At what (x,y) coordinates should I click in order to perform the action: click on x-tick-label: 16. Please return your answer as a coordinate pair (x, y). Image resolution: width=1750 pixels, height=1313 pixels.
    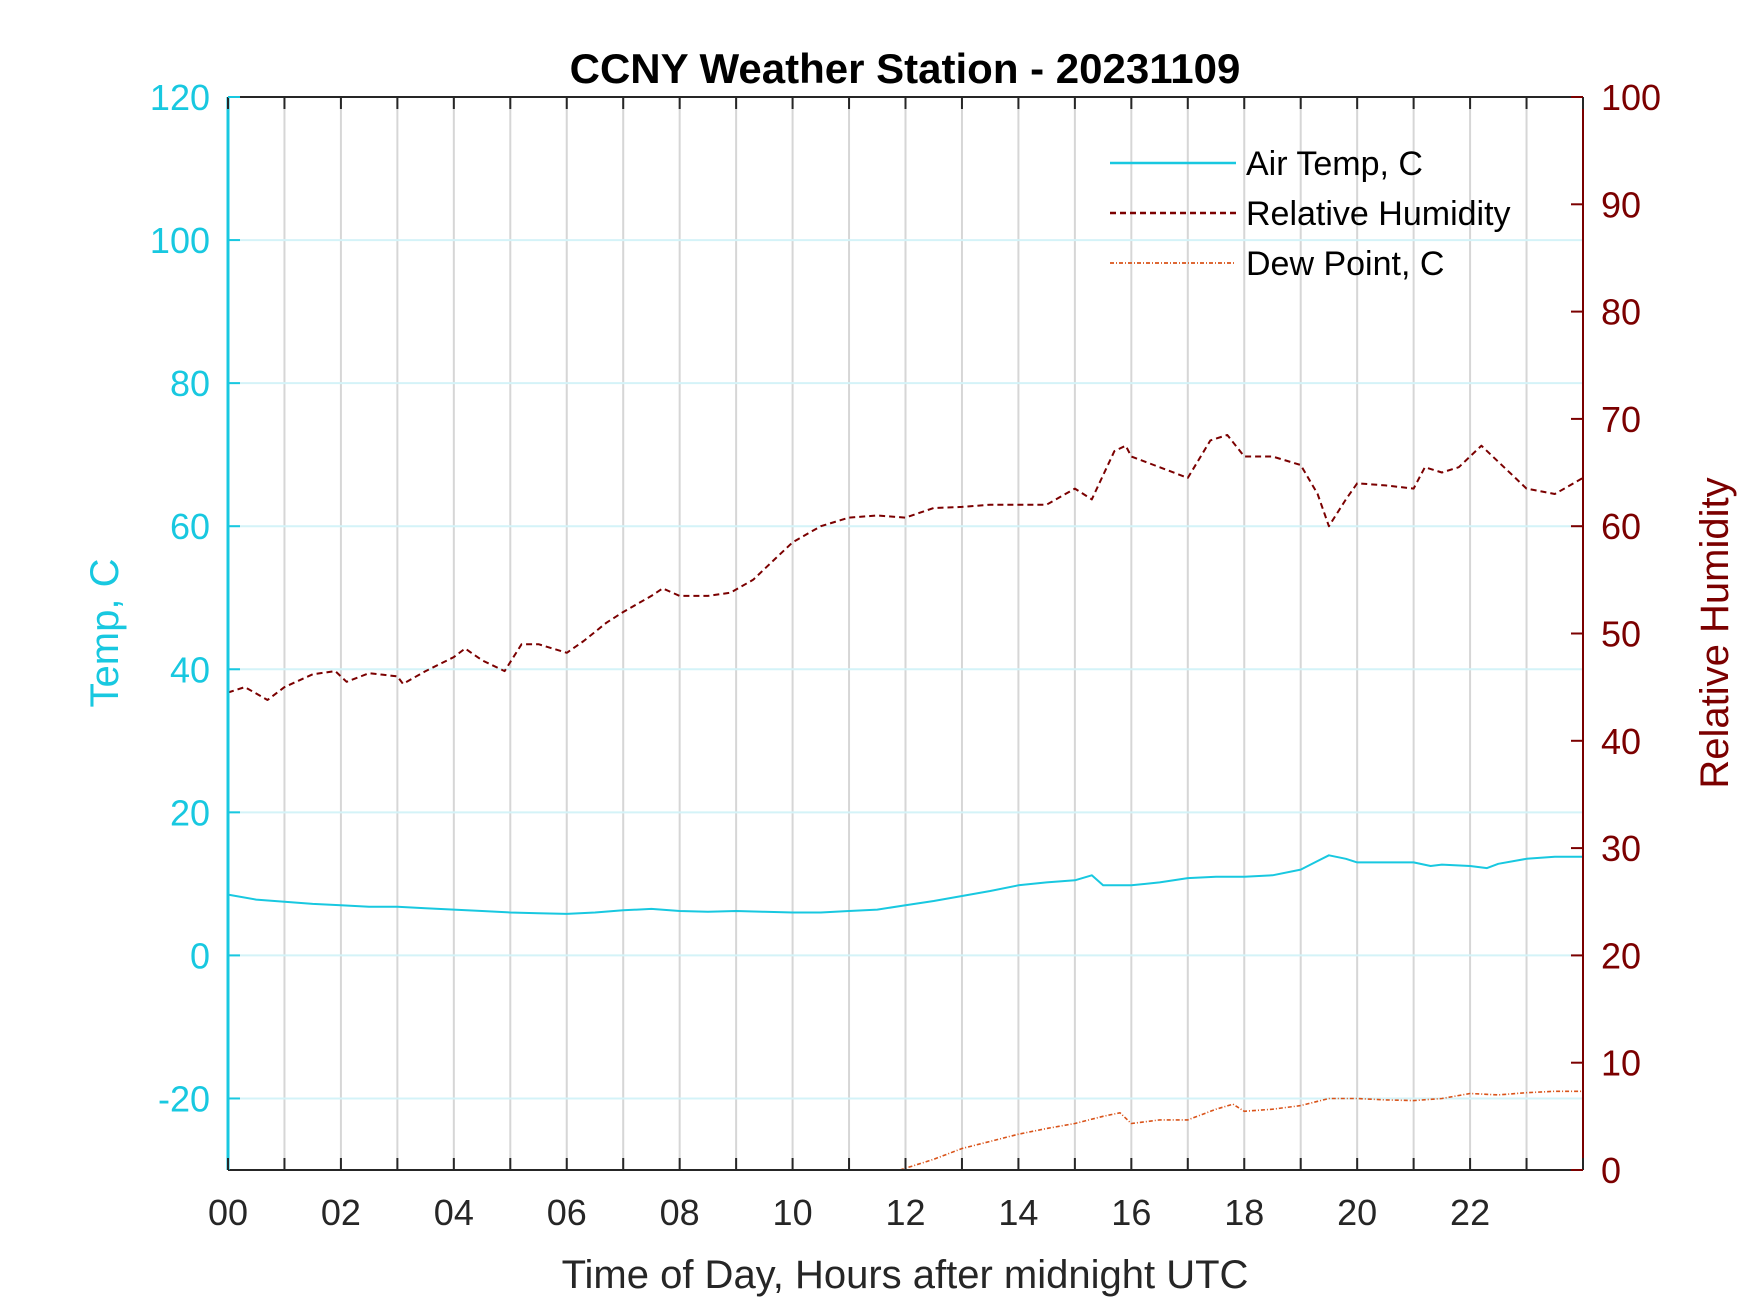
    Looking at the image, I should click on (1131, 1212).